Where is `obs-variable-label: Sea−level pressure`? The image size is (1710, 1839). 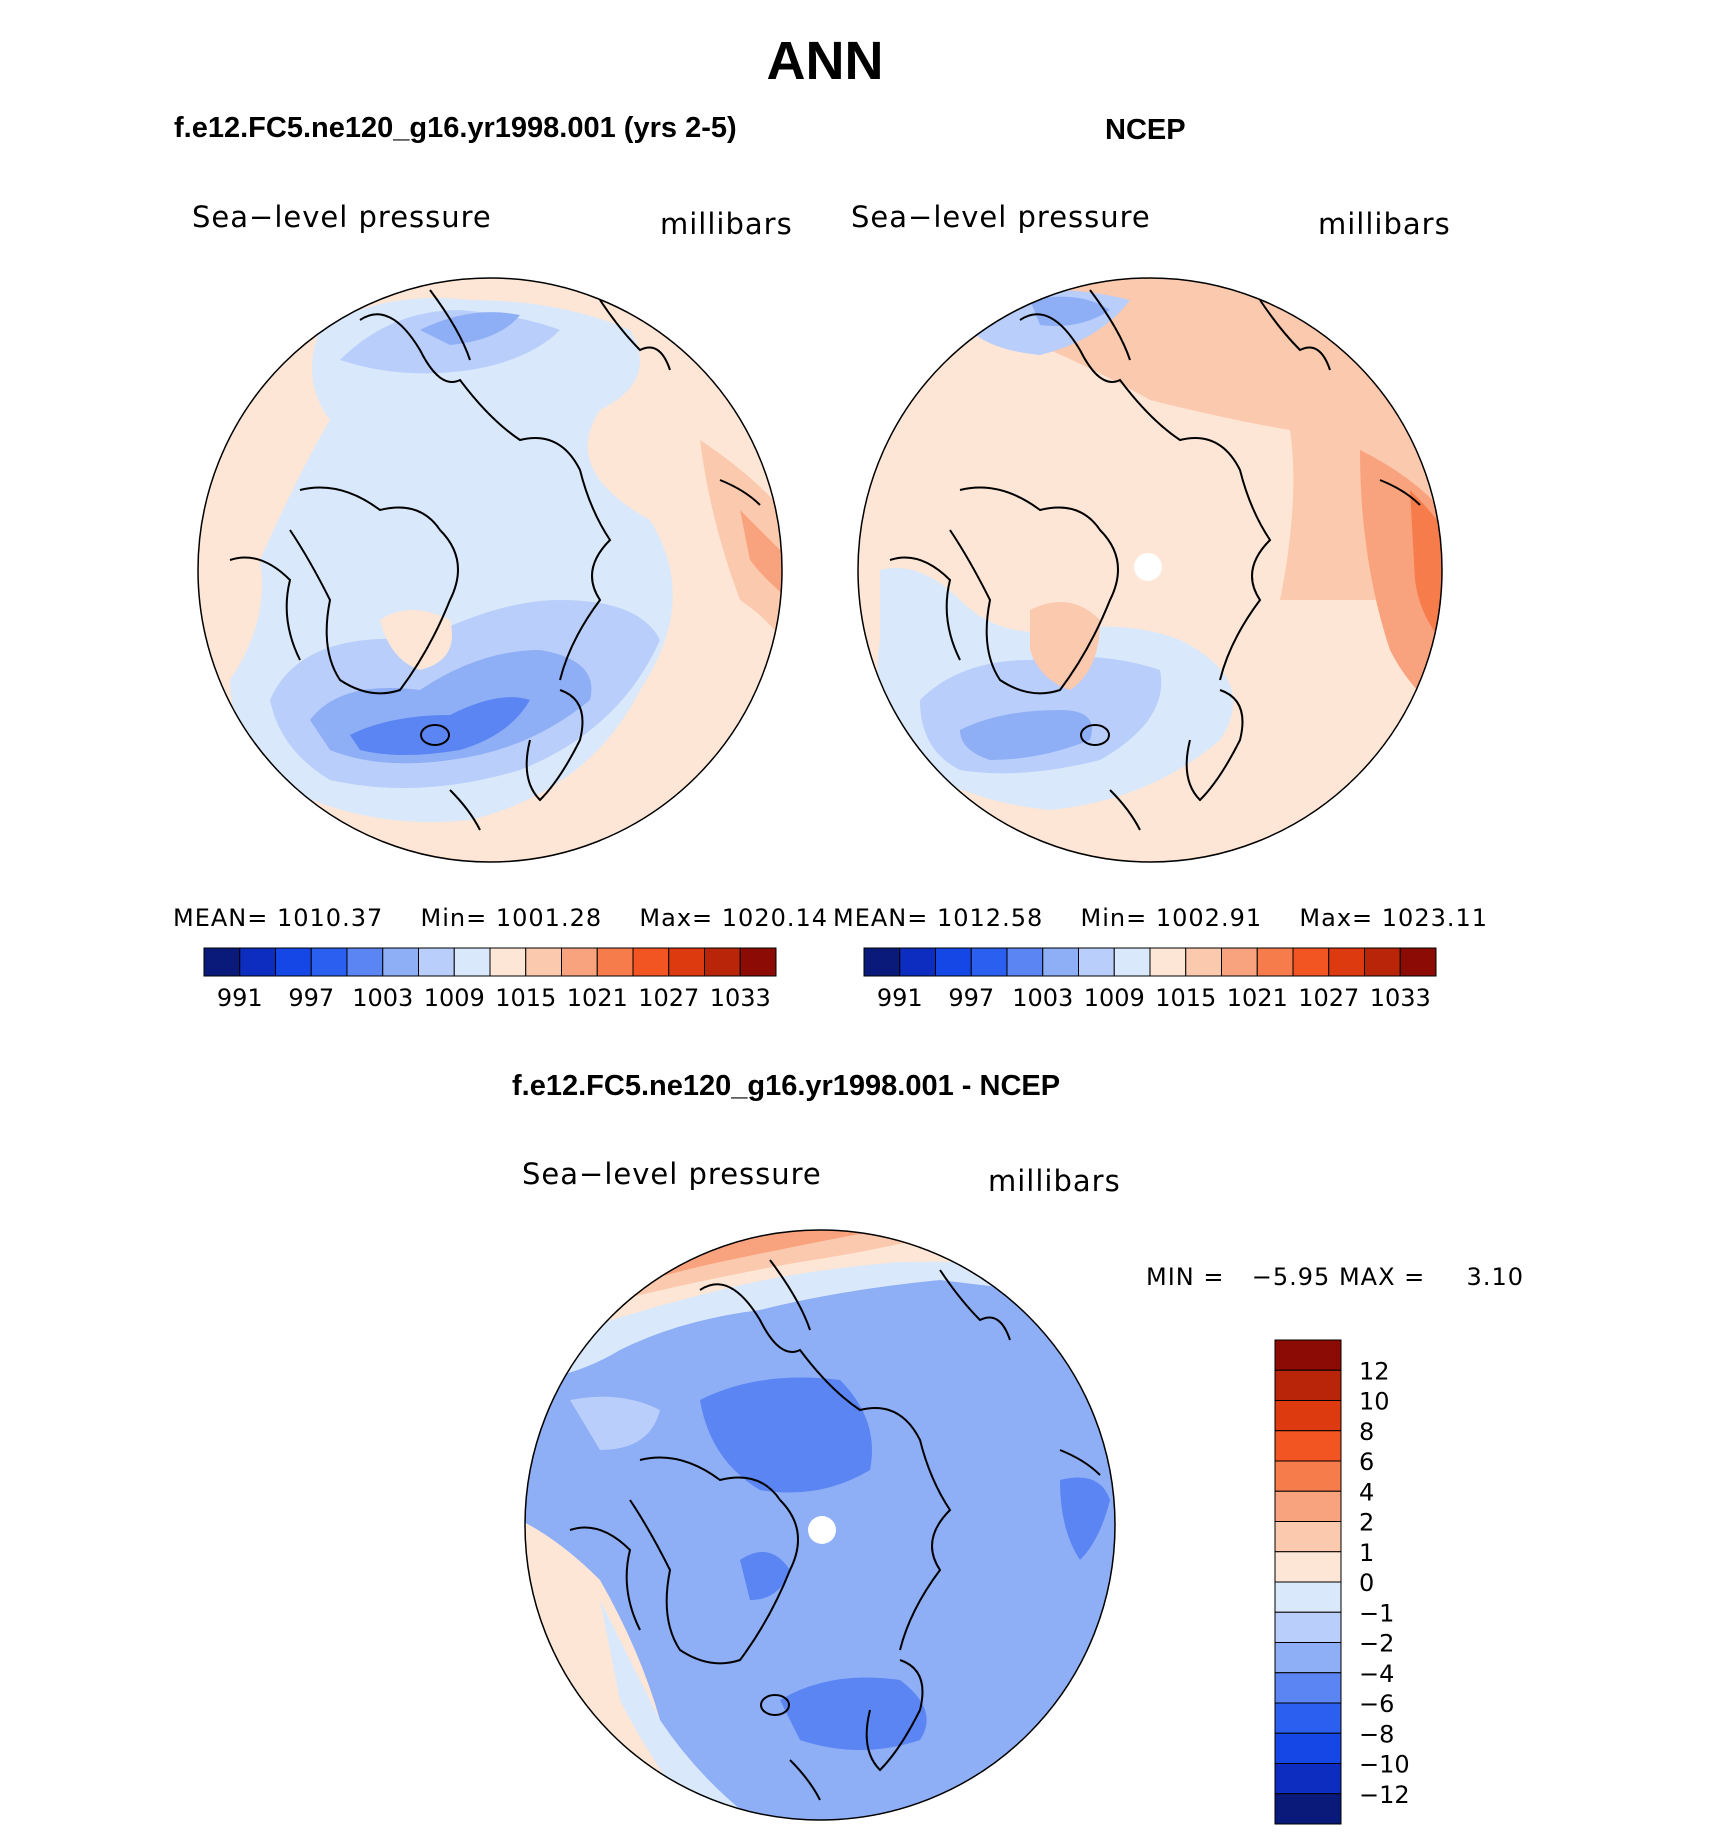 obs-variable-label: Sea−level pressure is located at coordinates (1001, 217).